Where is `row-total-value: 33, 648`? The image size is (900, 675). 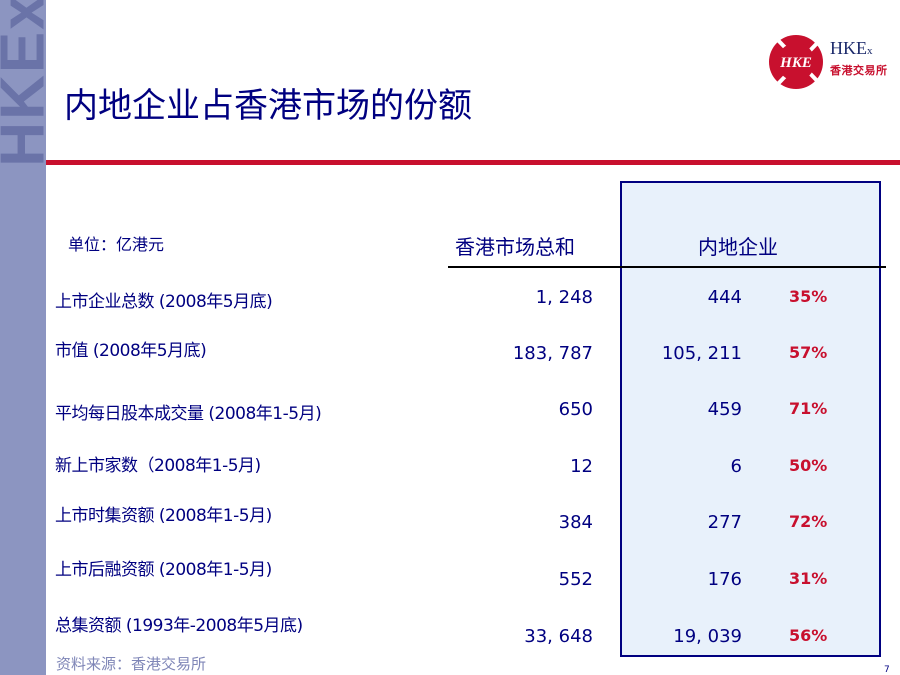 row-total-value: 33, 648 is located at coordinates (558, 636).